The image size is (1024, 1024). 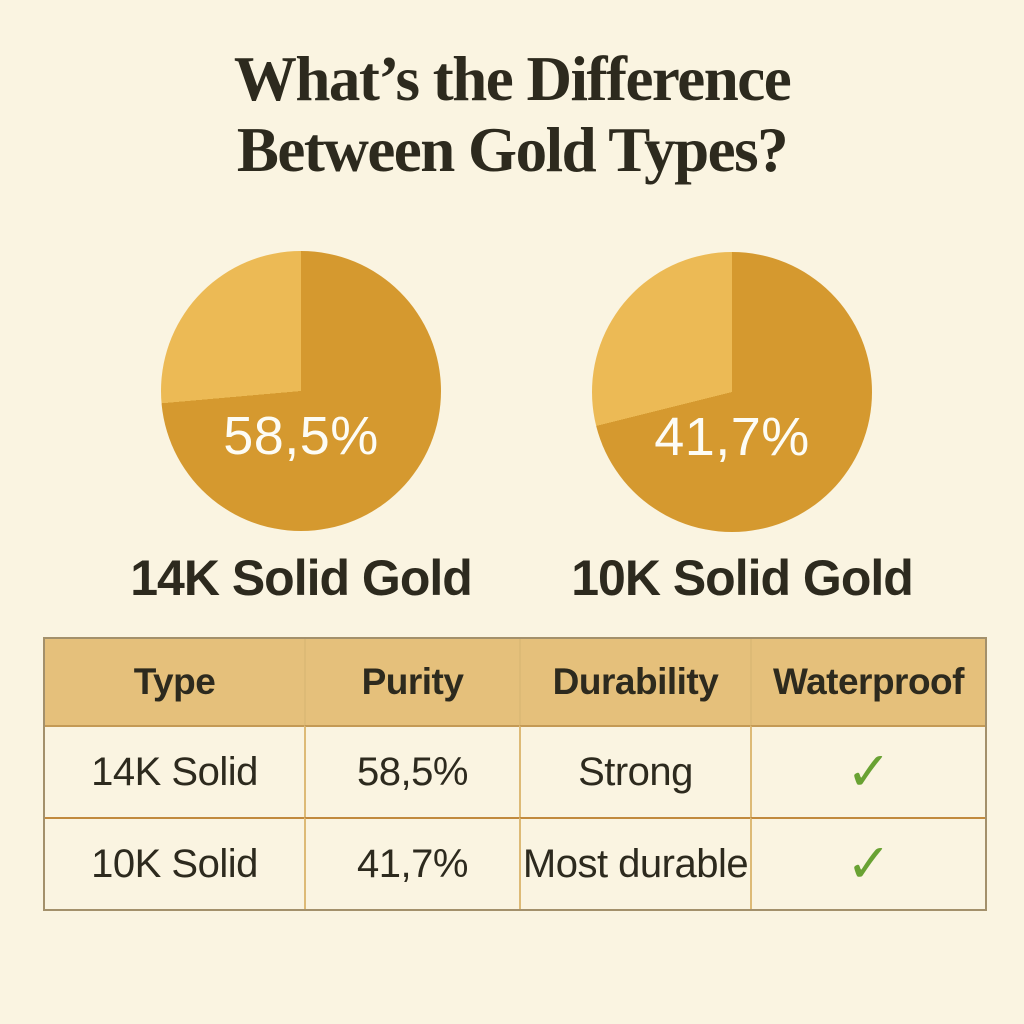 What do you see at coordinates (634, 682) in the screenshot?
I see `table-header-durability: Durability` at bounding box center [634, 682].